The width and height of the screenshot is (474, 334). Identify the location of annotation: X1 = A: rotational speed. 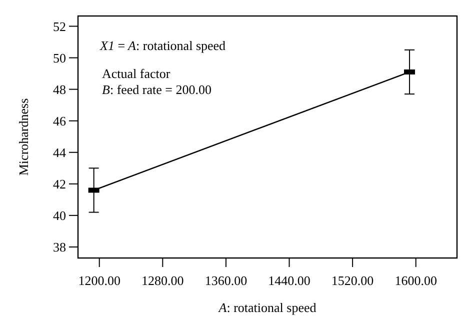
(162, 45).